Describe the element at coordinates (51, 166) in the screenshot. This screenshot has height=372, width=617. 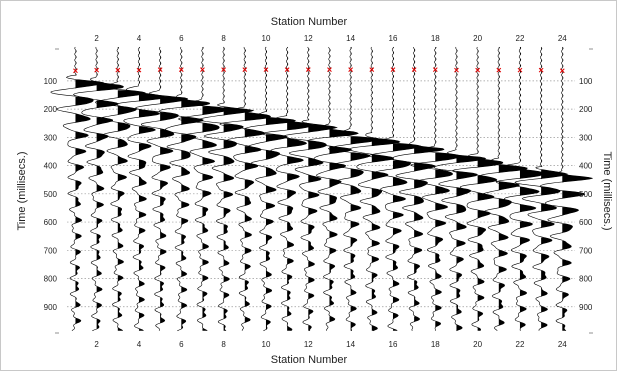
I see `y-tick-label-left: 400` at that location.